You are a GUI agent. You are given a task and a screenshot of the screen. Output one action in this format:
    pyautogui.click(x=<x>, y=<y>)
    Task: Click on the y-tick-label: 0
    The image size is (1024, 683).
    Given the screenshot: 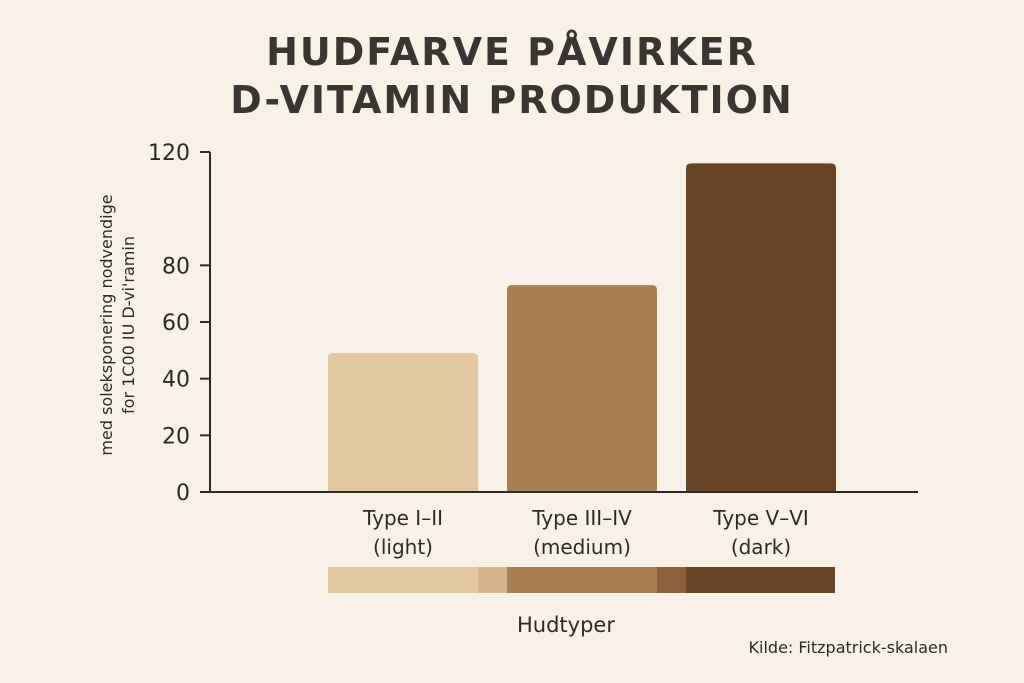 What is the action you would take?
    pyautogui.click(x=183, y=493)
    